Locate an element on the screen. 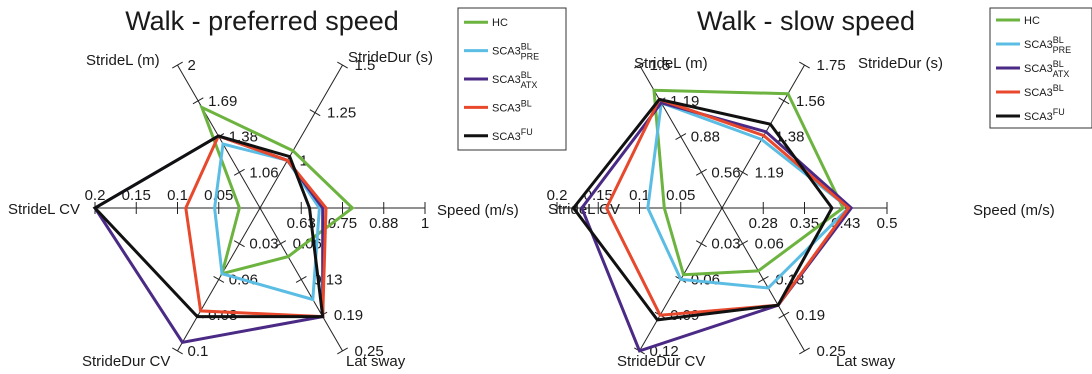  tick-label: 0.13 is located at coordinates (327, 279).